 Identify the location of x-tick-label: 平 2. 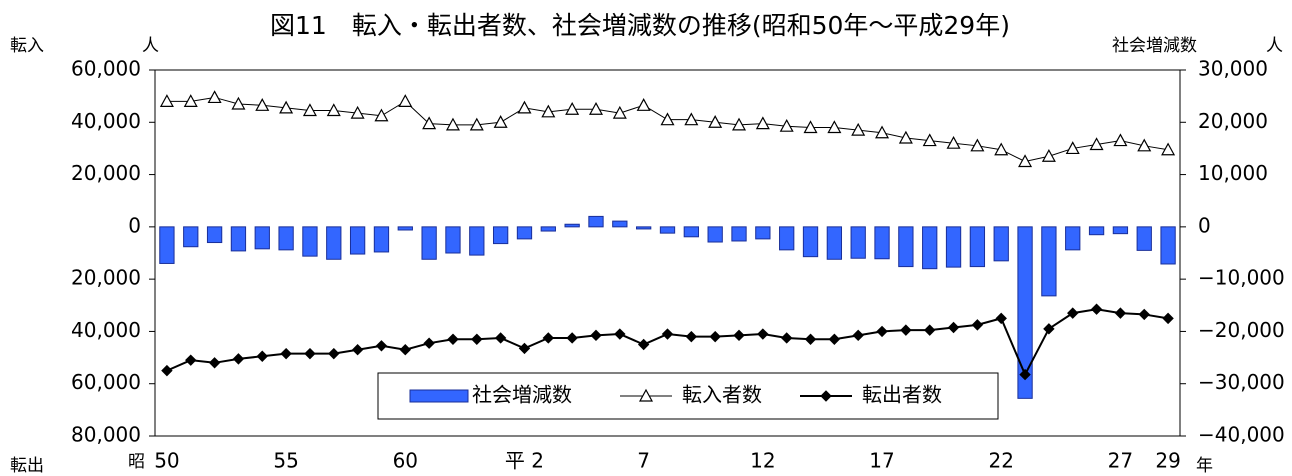
(524, 461).